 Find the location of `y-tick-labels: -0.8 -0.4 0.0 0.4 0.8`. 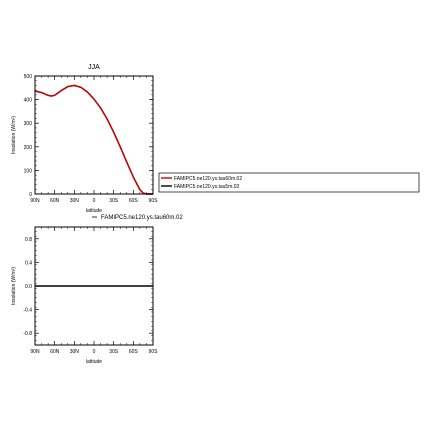

y-tick-labels: -0.8 -0.4 0.0 0.4 0.8 is located at coordinates (27, 287).